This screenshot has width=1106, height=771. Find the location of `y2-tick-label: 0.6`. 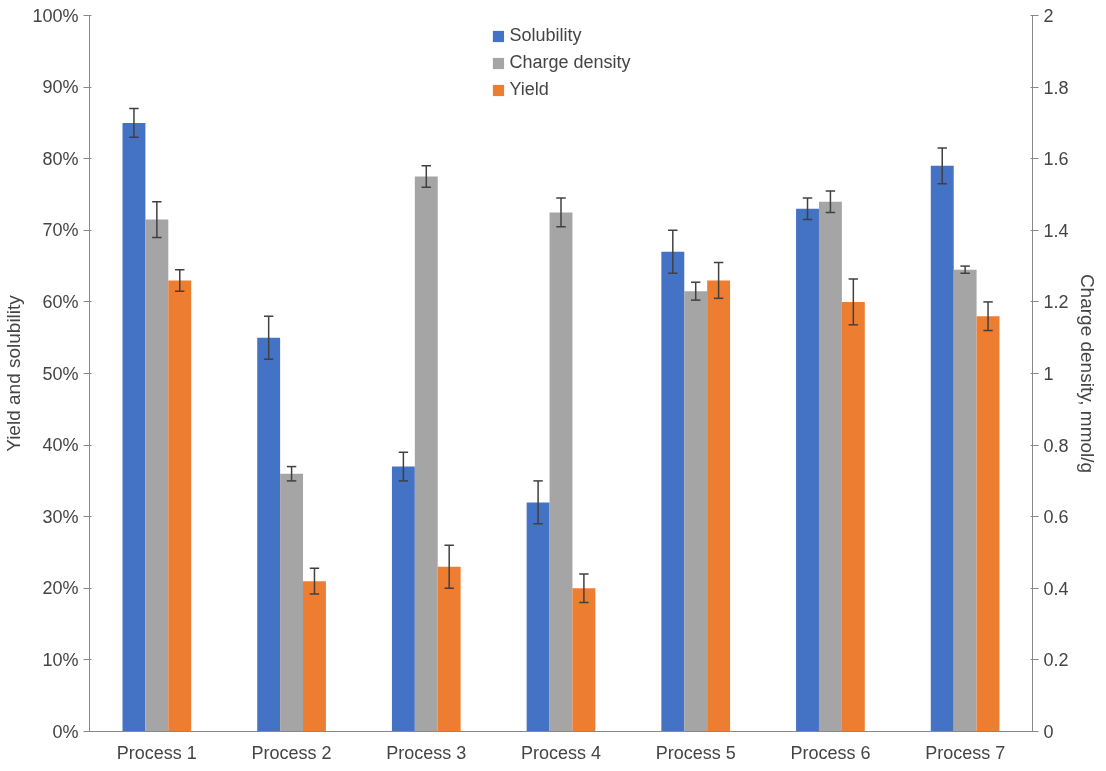

y2-tick-label: 0.6 is located at coordinates (1056, 517).